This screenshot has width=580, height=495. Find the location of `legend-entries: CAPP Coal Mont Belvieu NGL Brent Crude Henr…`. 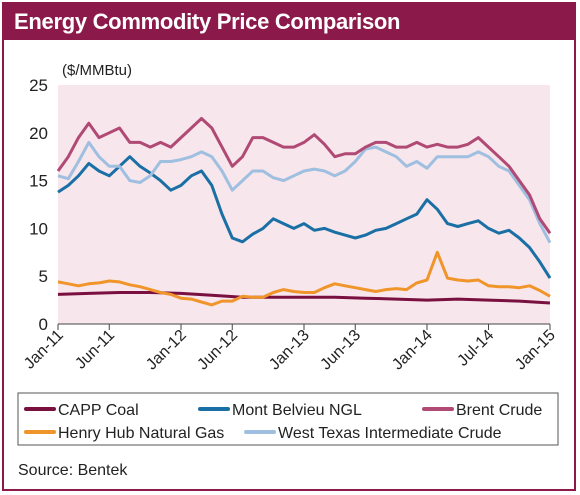

legend-entries: CAPP Coal Mont Belvieu NGL Brent Crude Henr… is located at coordinates (283, 422).